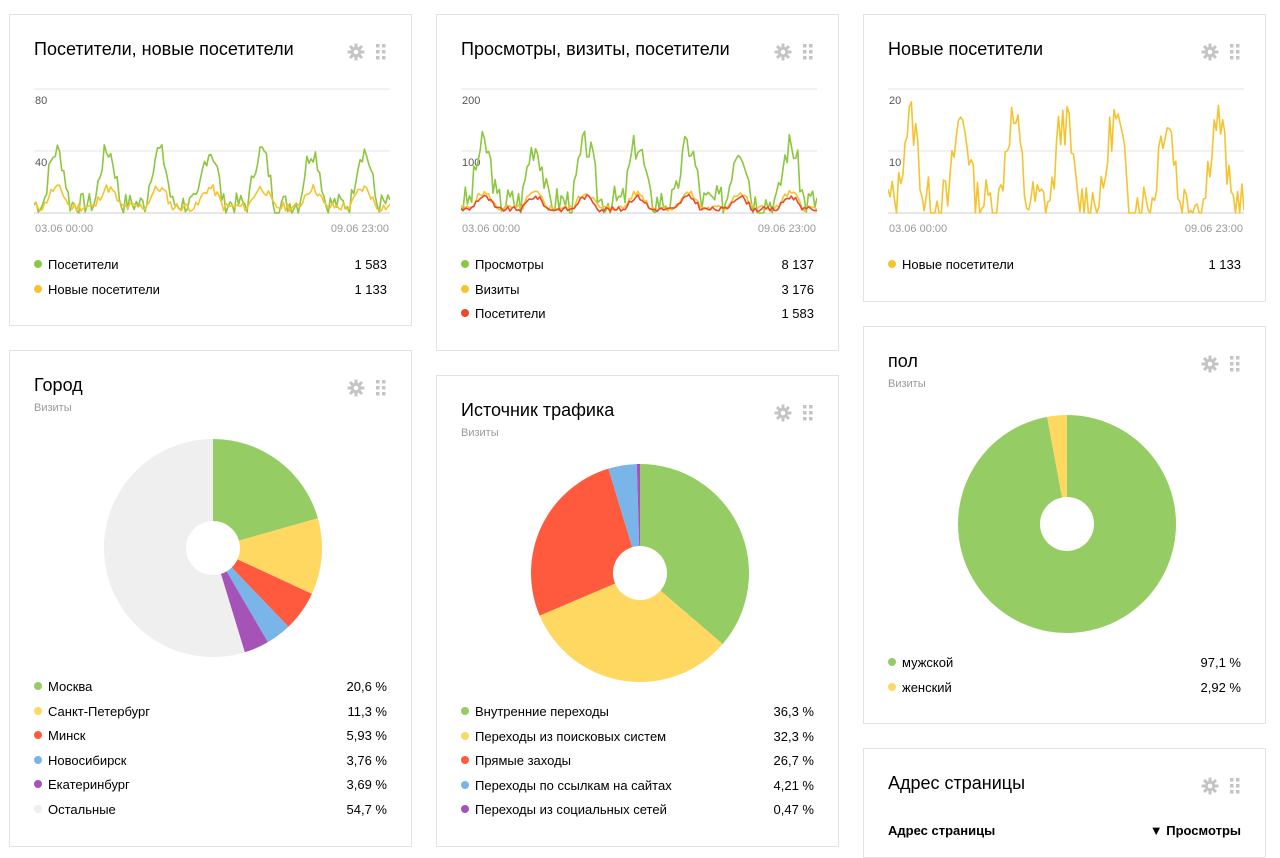 This screenshot has height=858, width=1280. I want to click on legend-label: Посетители, so click(83, 264).